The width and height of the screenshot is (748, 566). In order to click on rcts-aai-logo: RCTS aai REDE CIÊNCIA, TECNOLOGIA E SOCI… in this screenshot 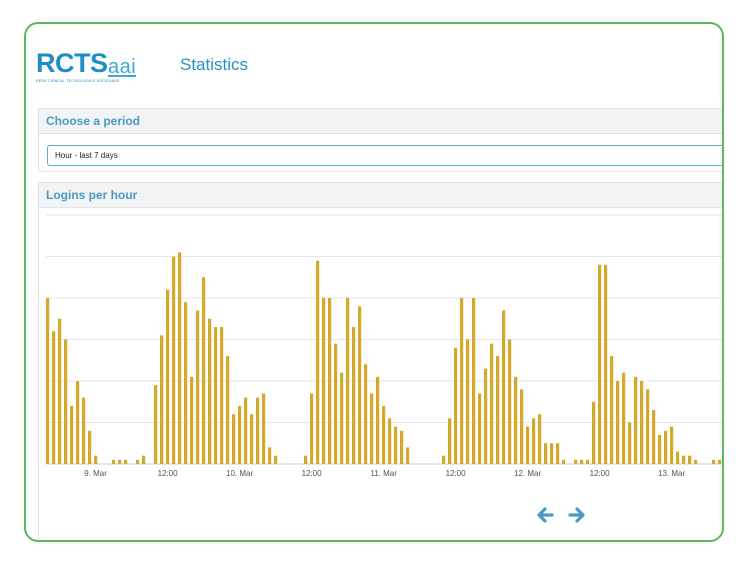, I will do `click(91, 68)`.